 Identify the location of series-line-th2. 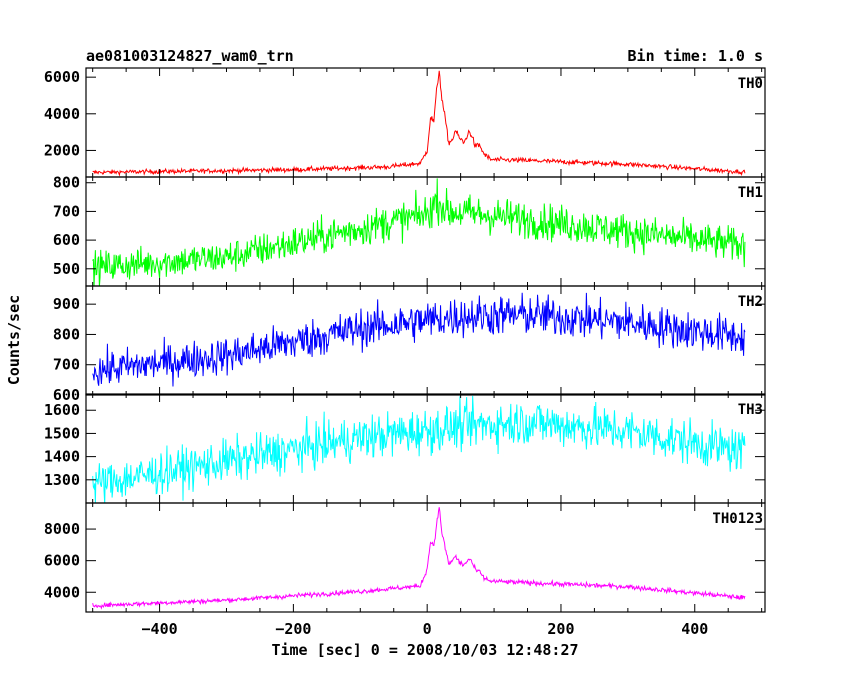
(419, 339).